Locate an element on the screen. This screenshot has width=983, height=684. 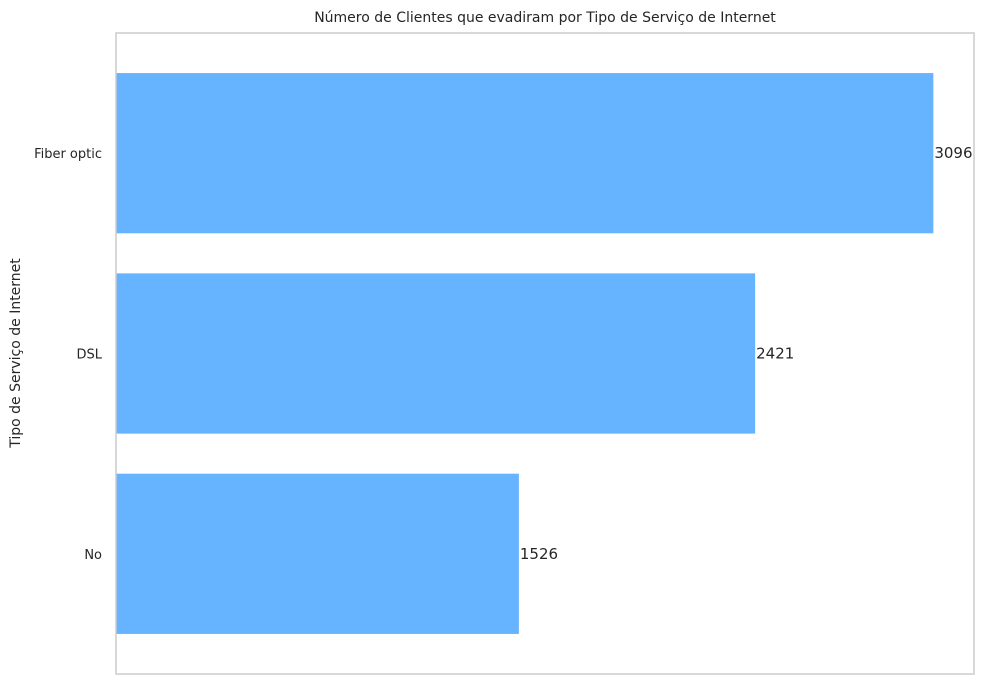
data-label: 3096 is located at coordinates (953, 153).